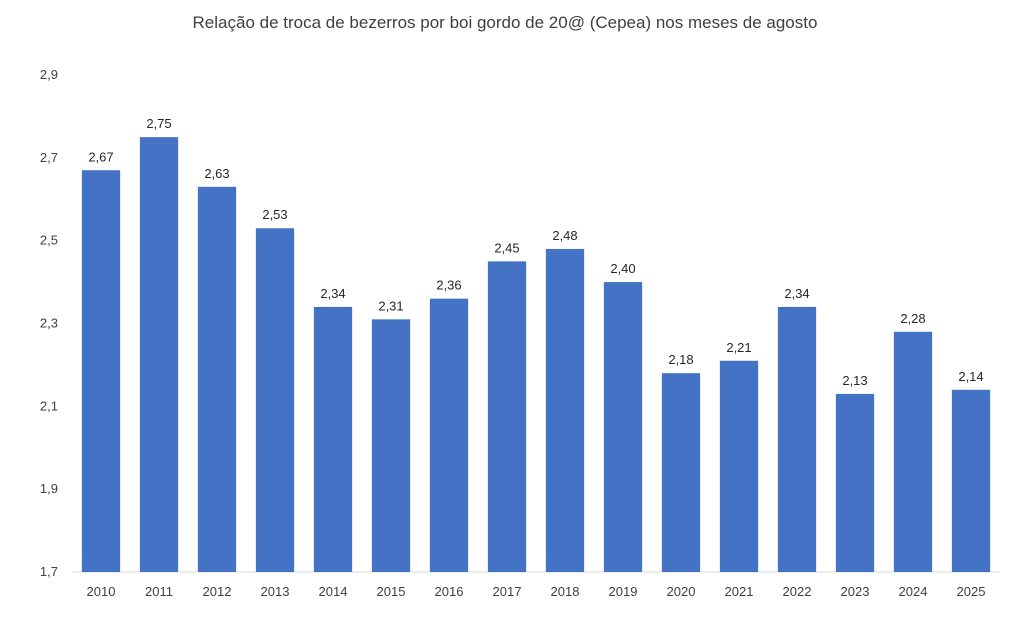 This screenshot has height=634, width=1011. Describe the element at coordinates (797, 591) in the screenshot. I see `x-tick-label-2022: 2022` at that location.